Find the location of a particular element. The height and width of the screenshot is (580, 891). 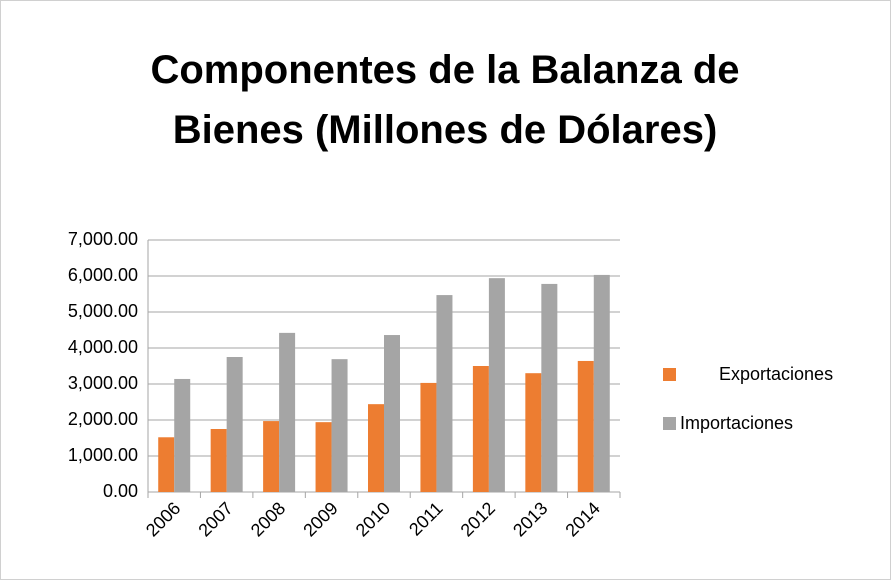

y-tick-label: 5,000.00 is located at coordinates (103, 311).